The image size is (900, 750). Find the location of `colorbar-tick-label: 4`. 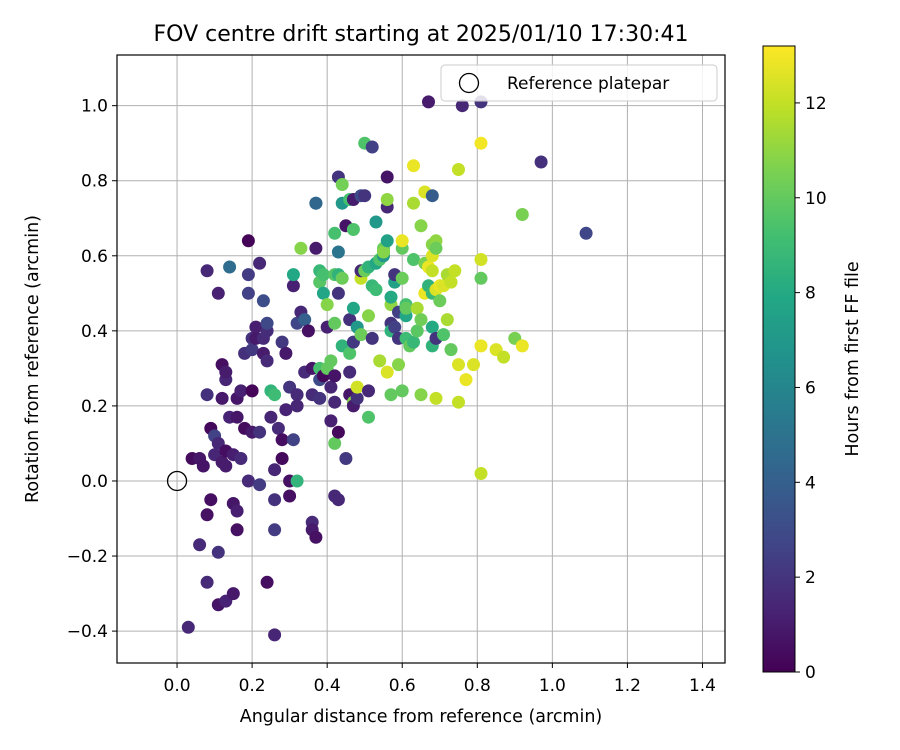

colorbar-tick-label: 4 is located at coordinates (810, 483).